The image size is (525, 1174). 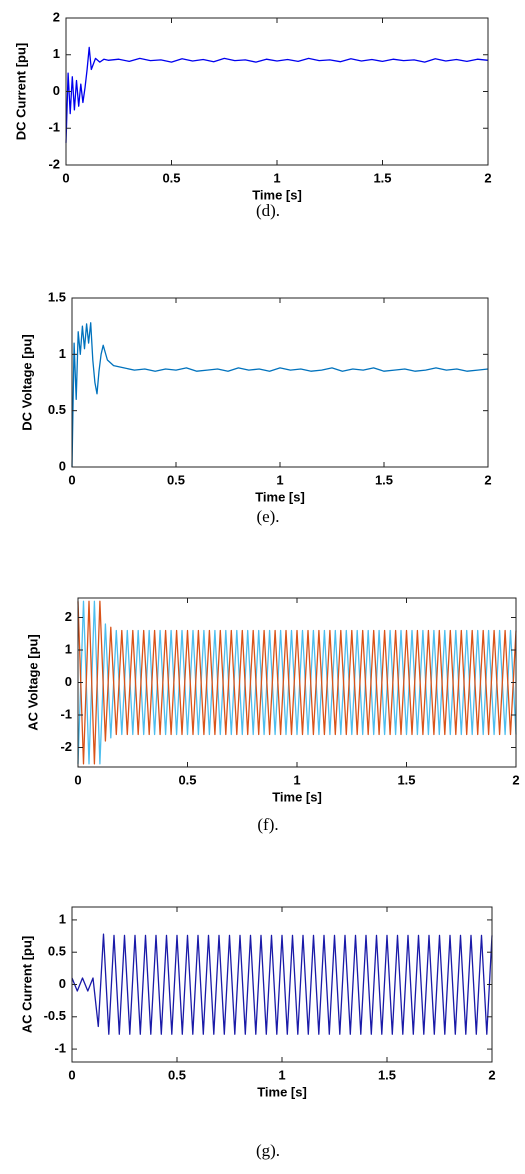 What do you see at coordinates (32, 682) in the screenshot?
I see `y-axis-label: AC Voltage [pu]` at bounding box center [32, 682].